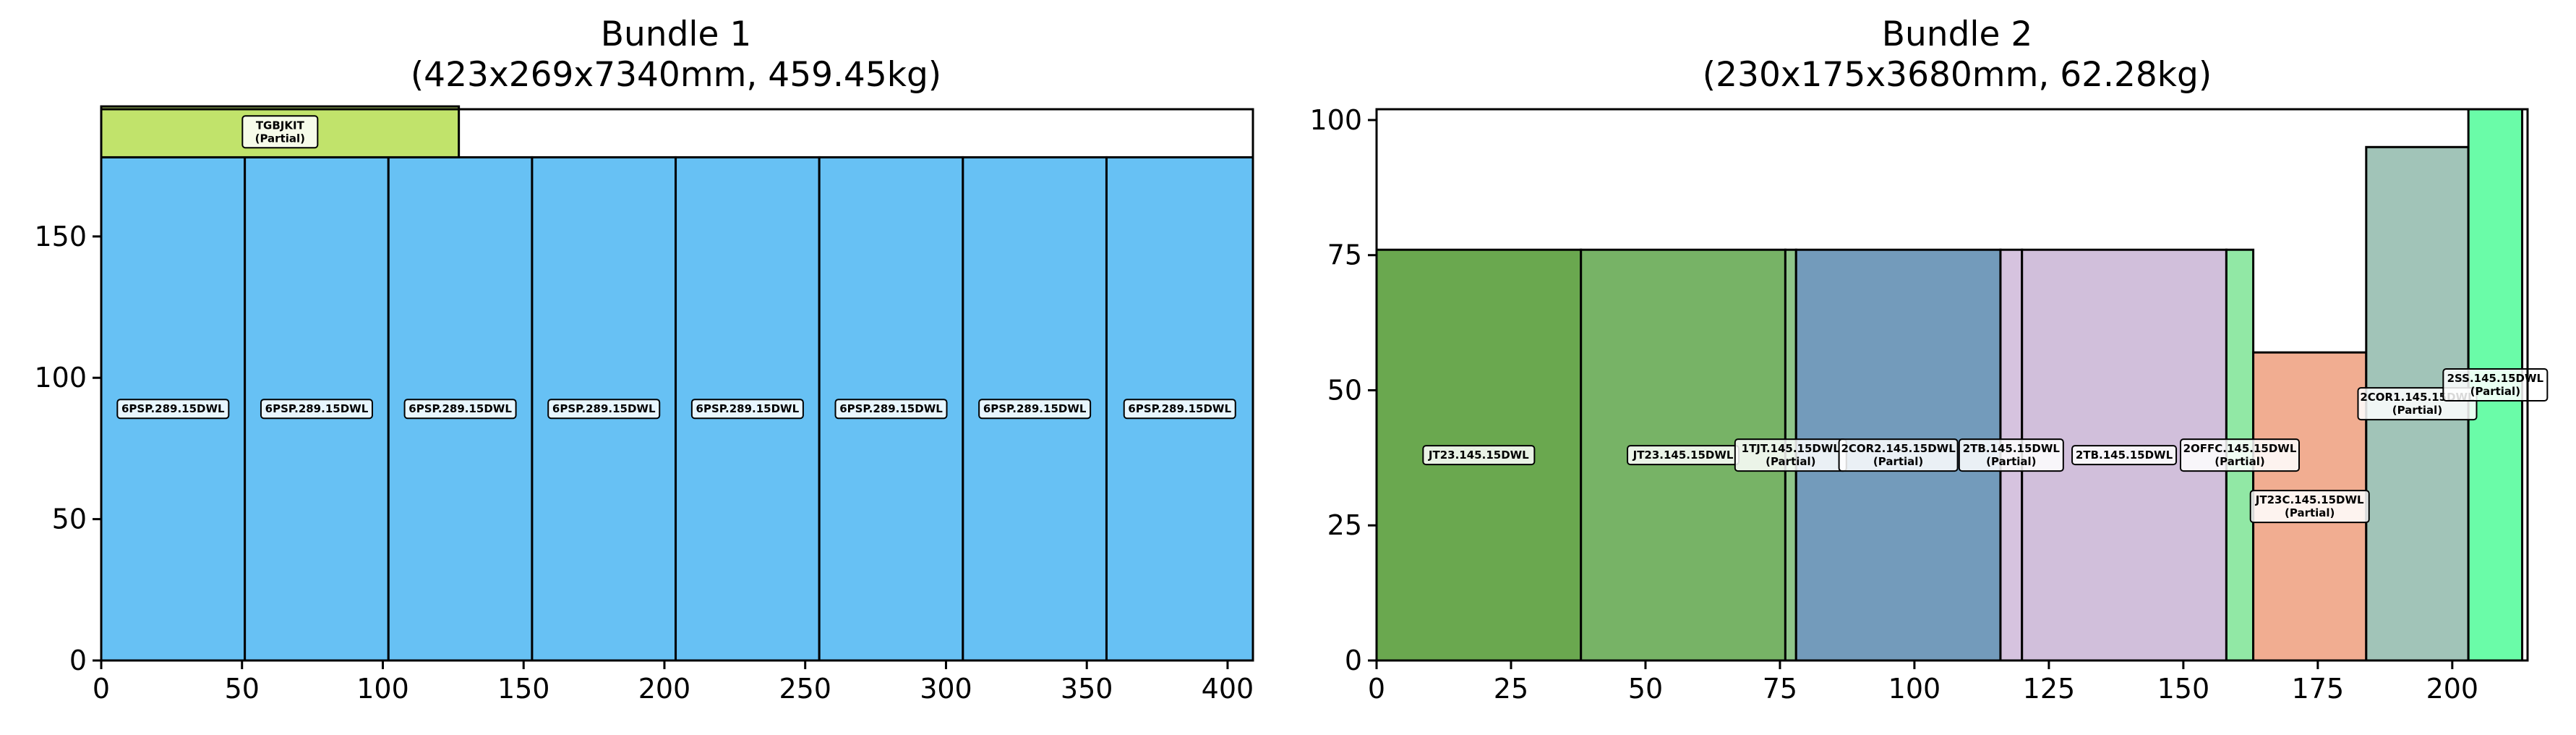  What do you see at coordinates (1087, 689) in the screenshot?
I see `x-tick-label: 350` at bounding box center [1087, 689].